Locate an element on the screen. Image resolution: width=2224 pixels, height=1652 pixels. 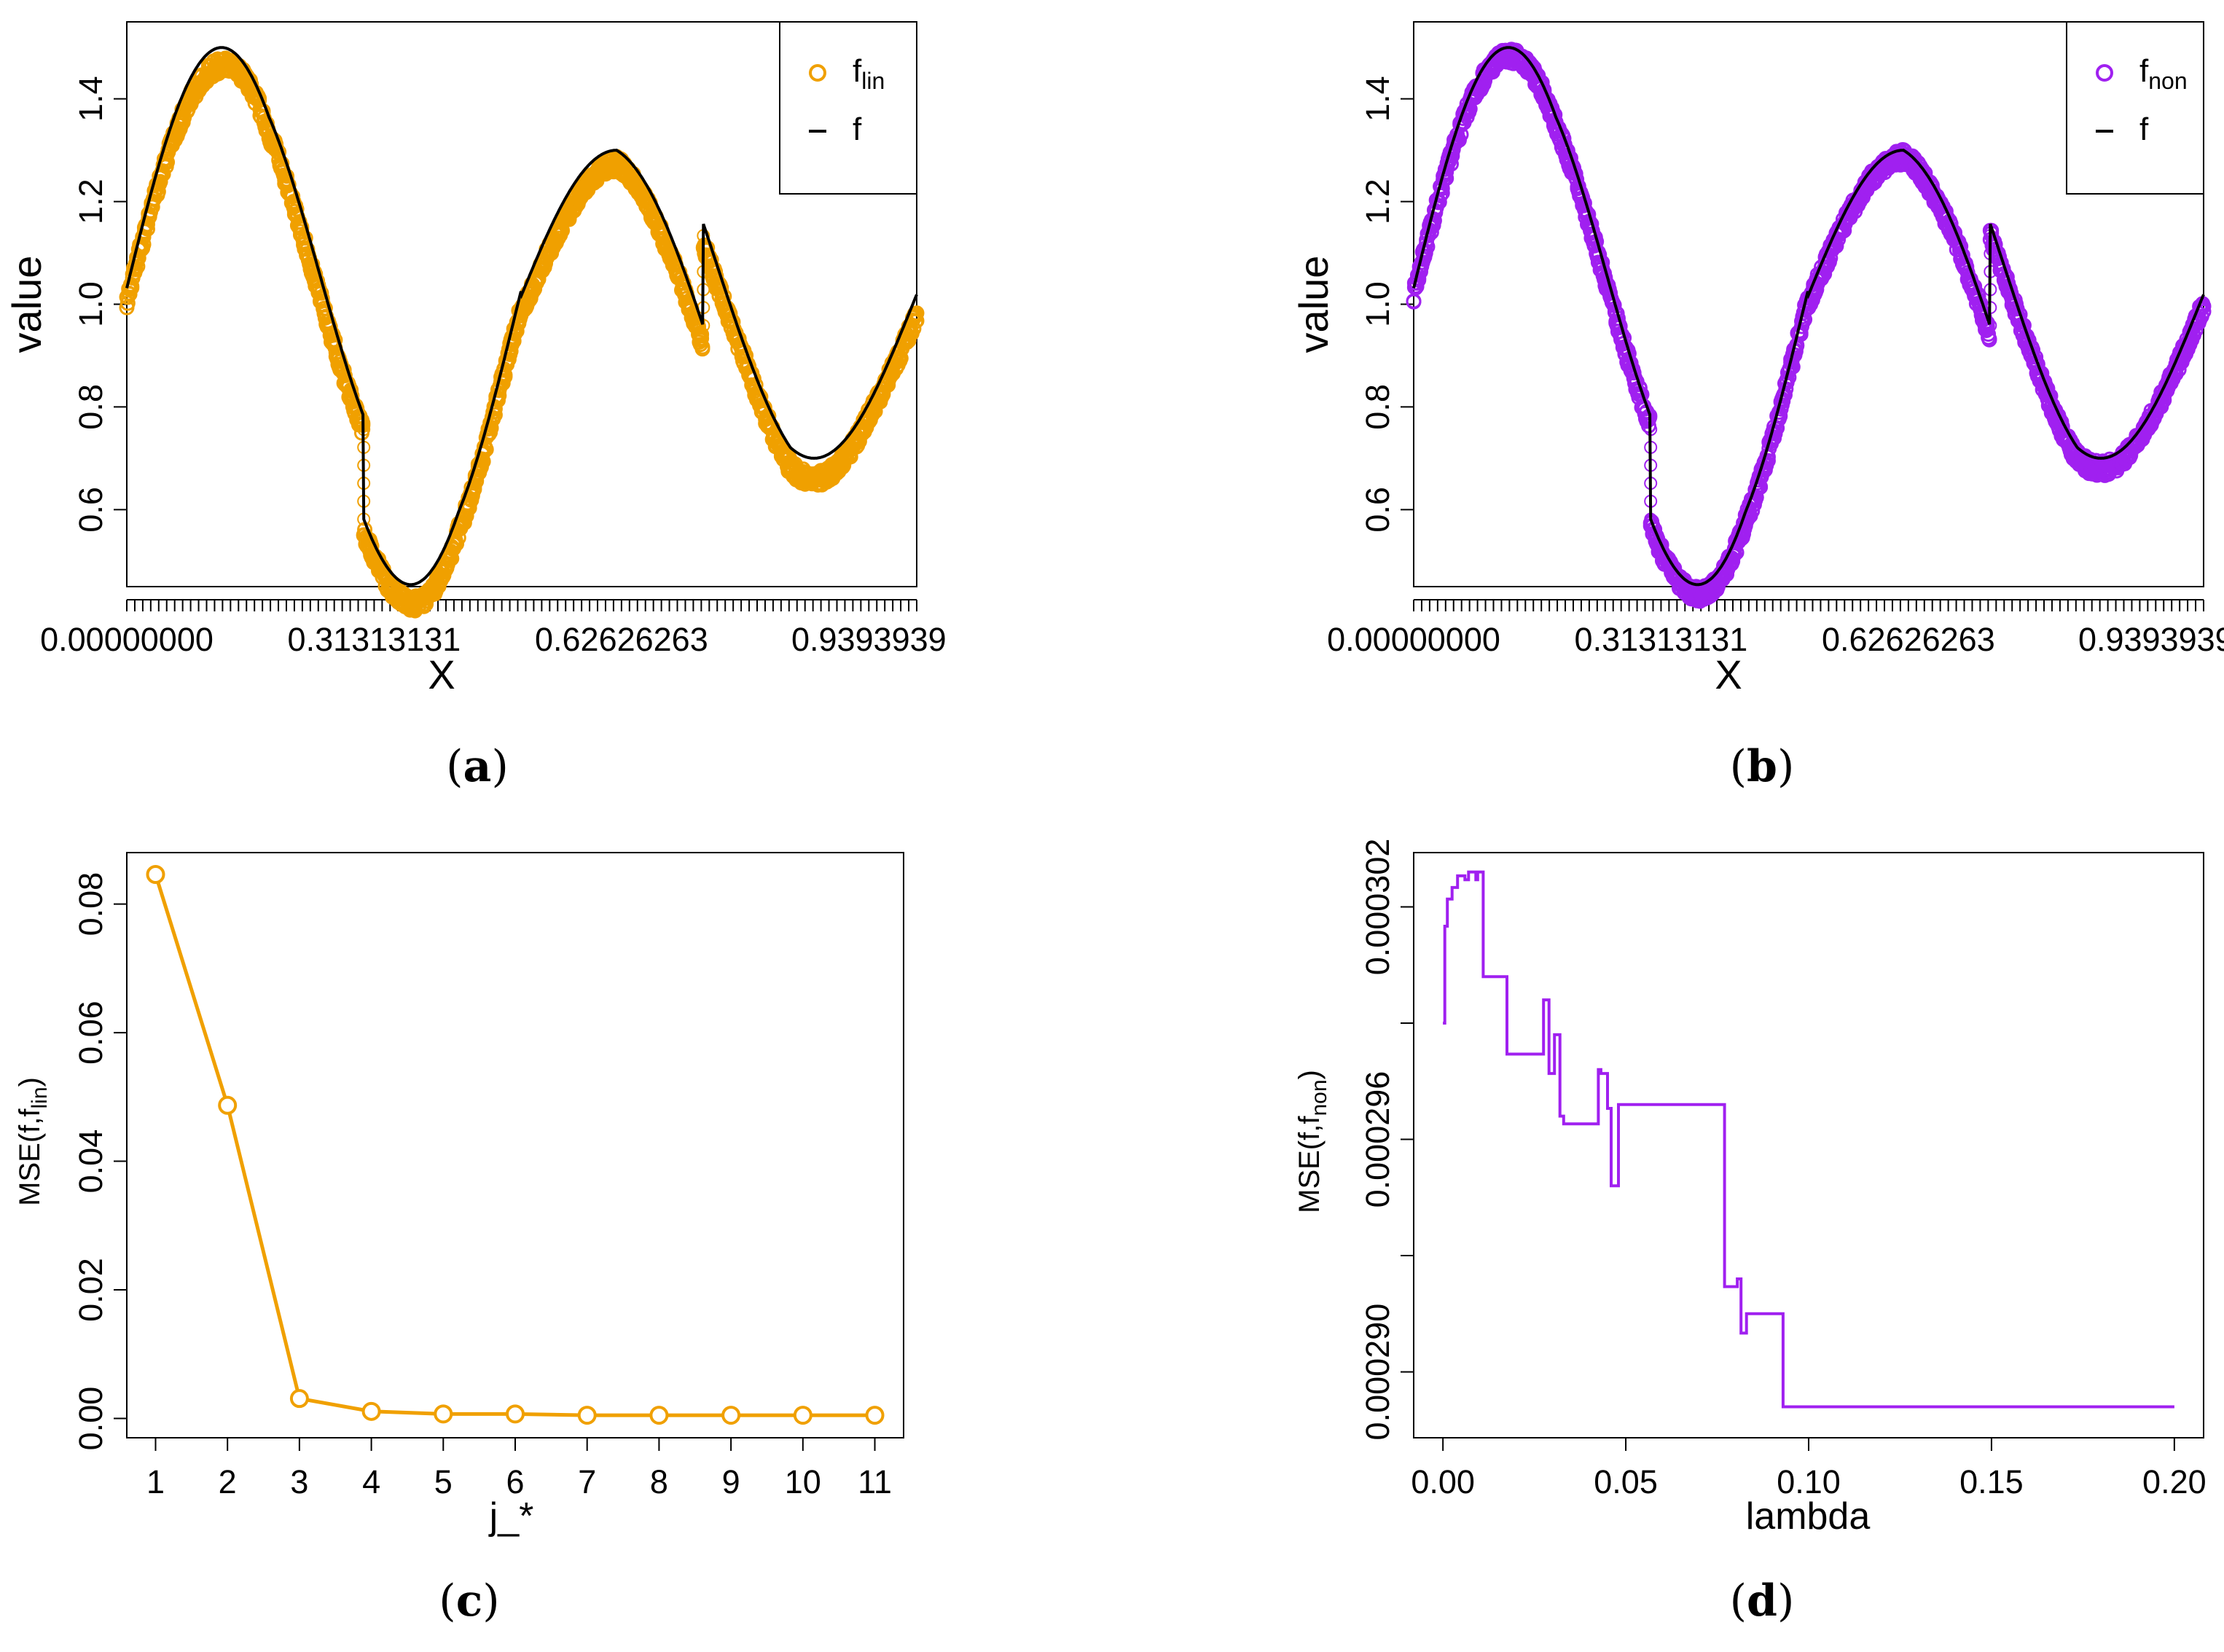
legend-label-sub: non is located at coordinates (2167, 81).